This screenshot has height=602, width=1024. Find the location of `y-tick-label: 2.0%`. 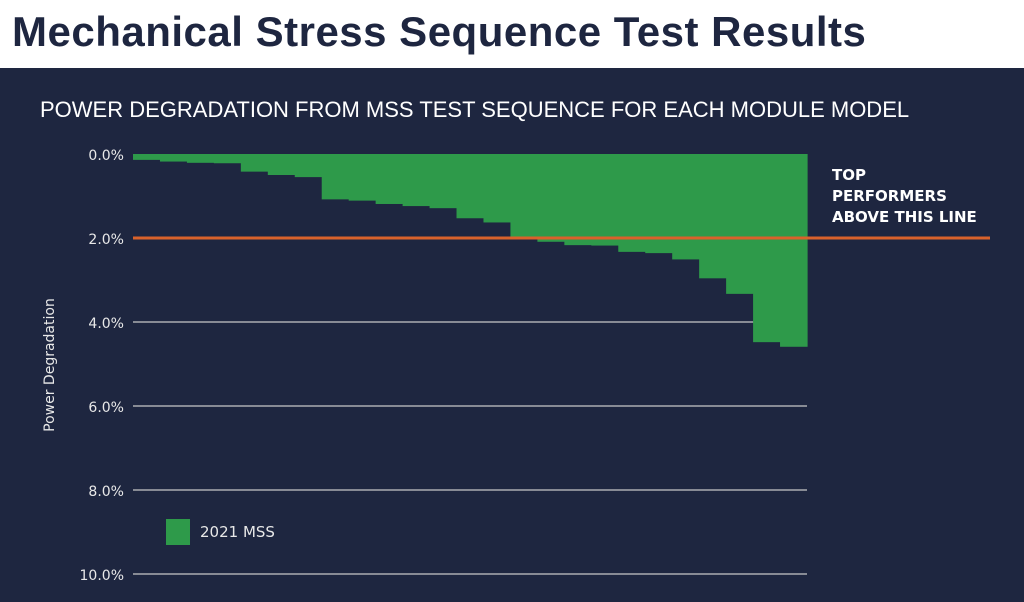

y-tick-label: 2.0% is located at coordinates (106, 240).